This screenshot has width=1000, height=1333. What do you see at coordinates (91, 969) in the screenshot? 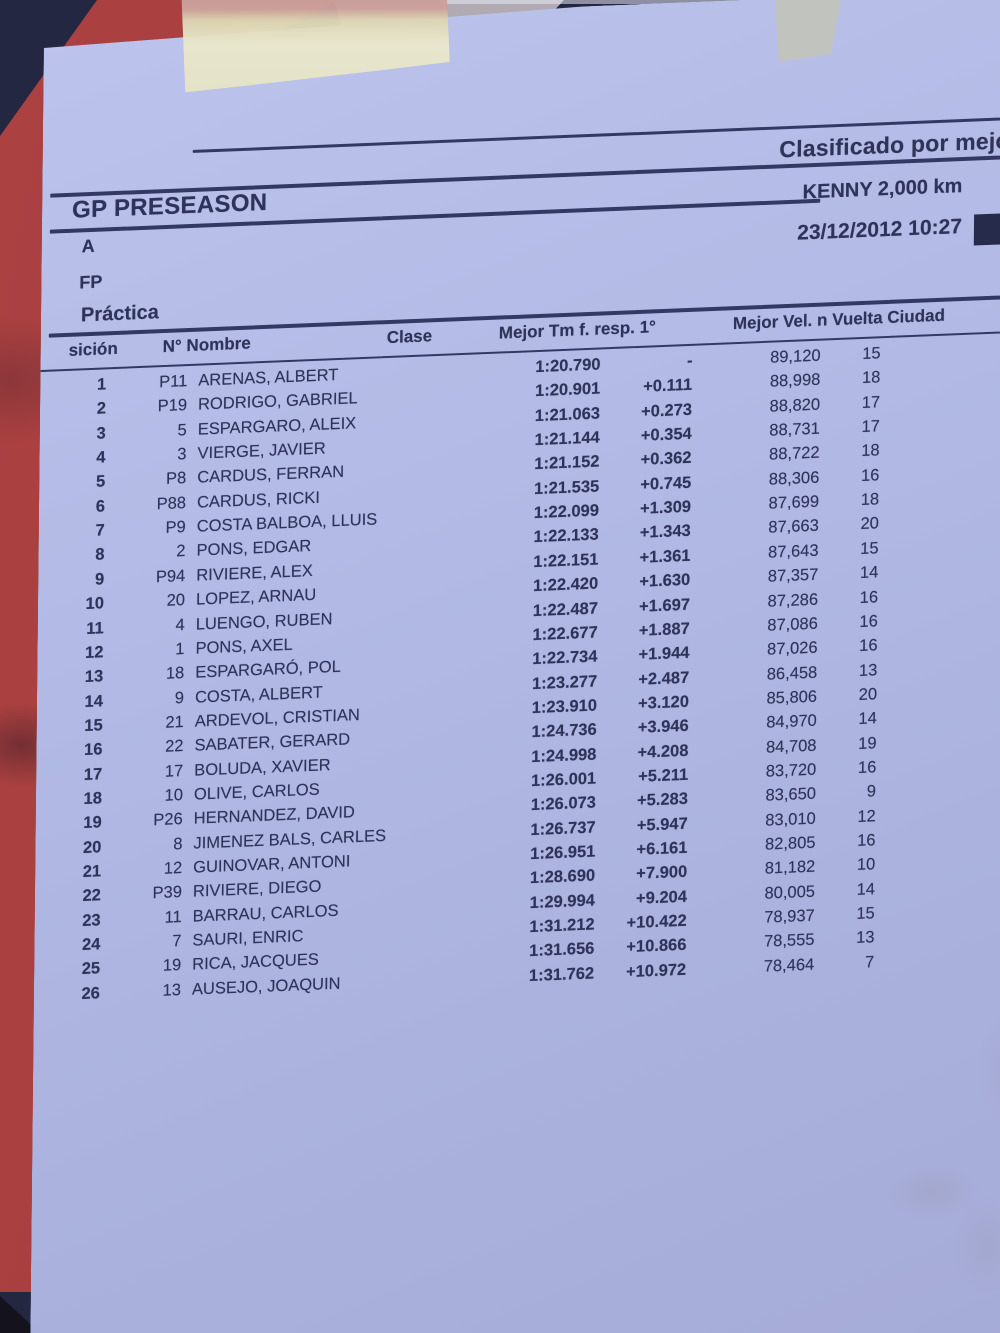
I see `pos-cell: 25` at bounding box center [91, 969].